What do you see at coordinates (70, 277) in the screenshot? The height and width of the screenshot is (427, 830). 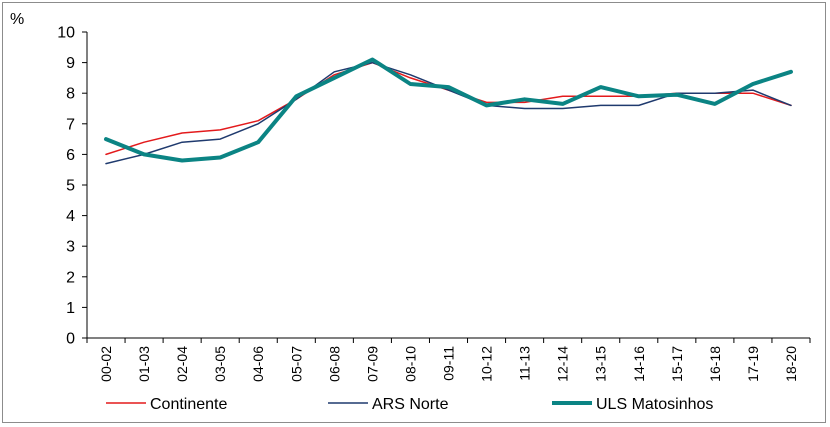 I see `y-tick-label: 2` at bounding box center [70, 277].